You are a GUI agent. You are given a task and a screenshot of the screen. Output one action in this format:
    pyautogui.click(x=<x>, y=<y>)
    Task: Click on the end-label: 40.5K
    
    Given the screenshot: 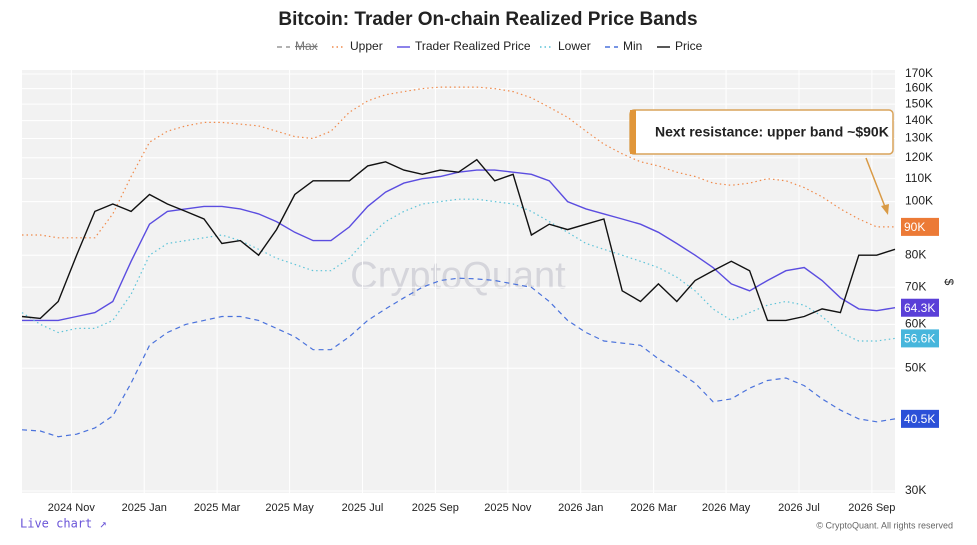 What is the action you would take?
    pyautogui.click(x=919, y=419)
    